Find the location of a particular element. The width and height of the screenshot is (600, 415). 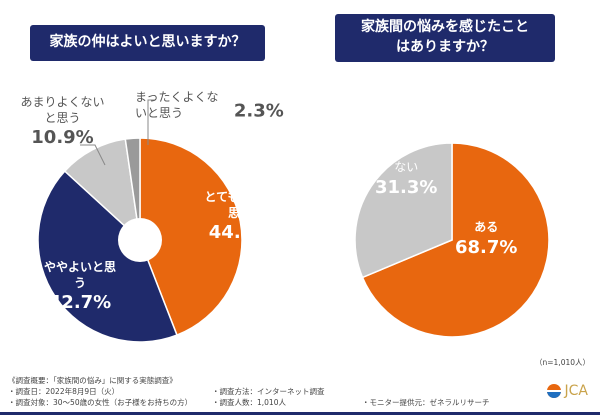

label-yes: ある 68.7% is located at coordinates (486, 239).